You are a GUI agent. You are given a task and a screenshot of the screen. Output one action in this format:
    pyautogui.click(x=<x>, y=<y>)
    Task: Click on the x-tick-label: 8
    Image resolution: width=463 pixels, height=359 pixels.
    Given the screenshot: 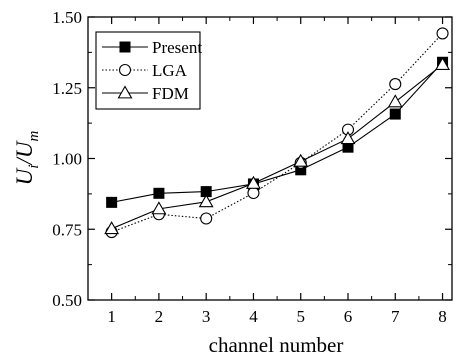 What is the action you would take?
    pyautogui.click(x=442, y=316)
    